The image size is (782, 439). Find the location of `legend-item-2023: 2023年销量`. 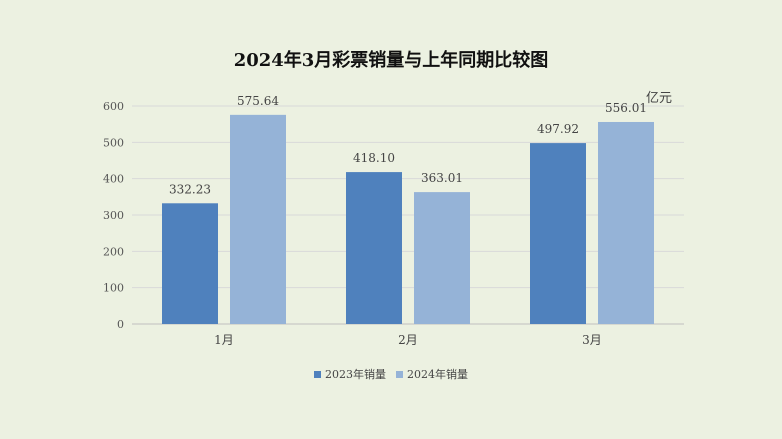

legend-item-2023: 2023年销量 is located at coordinates (350, 374).